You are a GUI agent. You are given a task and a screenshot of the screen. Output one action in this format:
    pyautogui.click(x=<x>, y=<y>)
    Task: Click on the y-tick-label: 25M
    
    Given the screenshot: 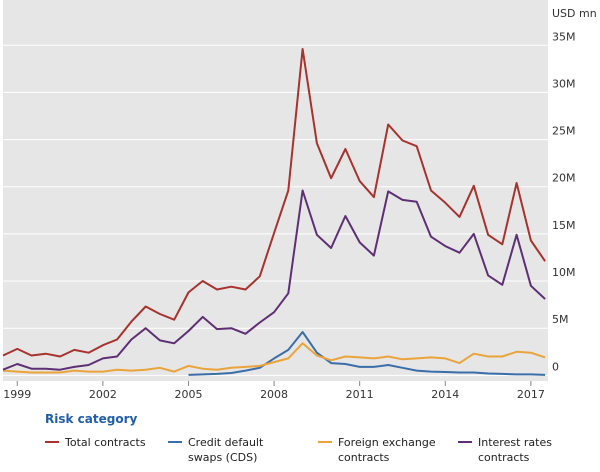 What is the action you would take?
    pyautogui.click(x=564, y=131)
    